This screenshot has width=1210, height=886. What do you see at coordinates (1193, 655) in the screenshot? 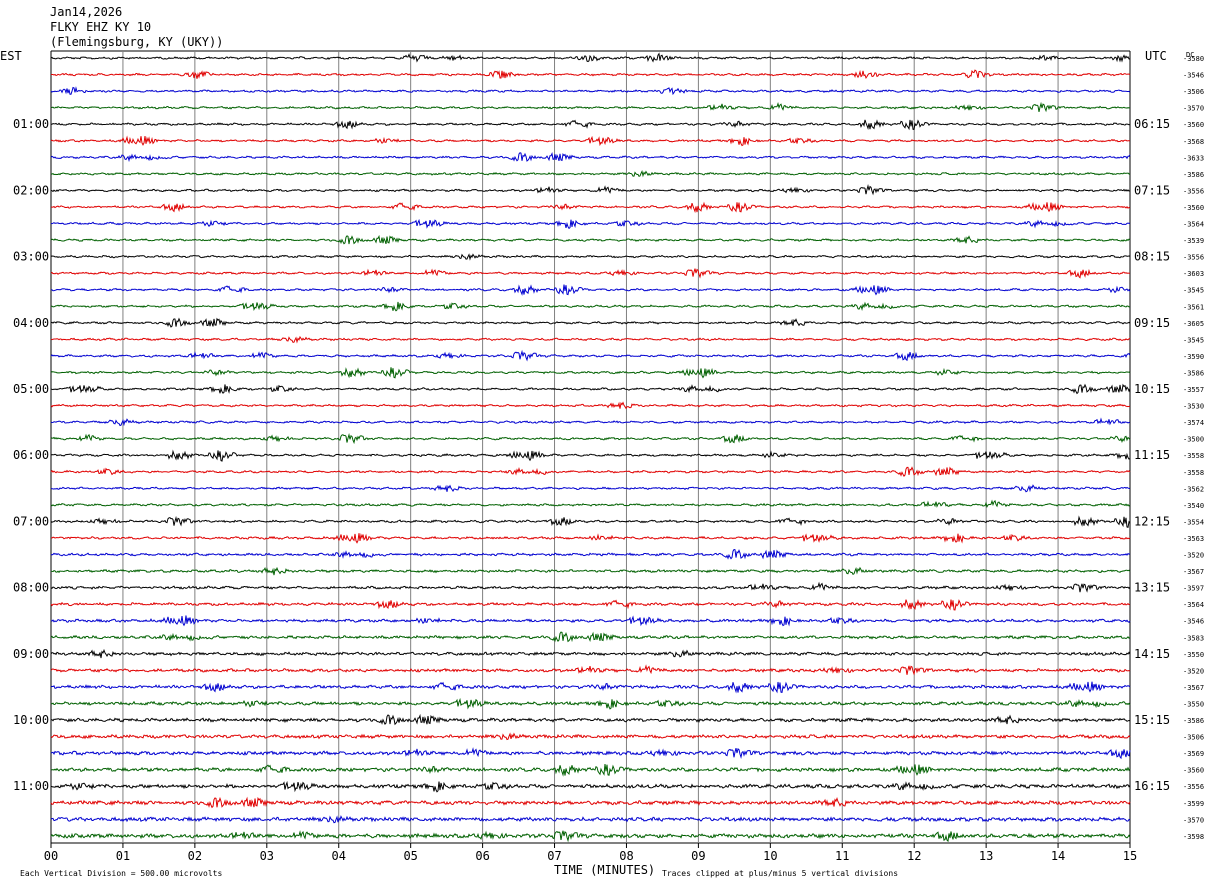
I see `trace-offset-label: -3550` at bounding box center [1193, 655].